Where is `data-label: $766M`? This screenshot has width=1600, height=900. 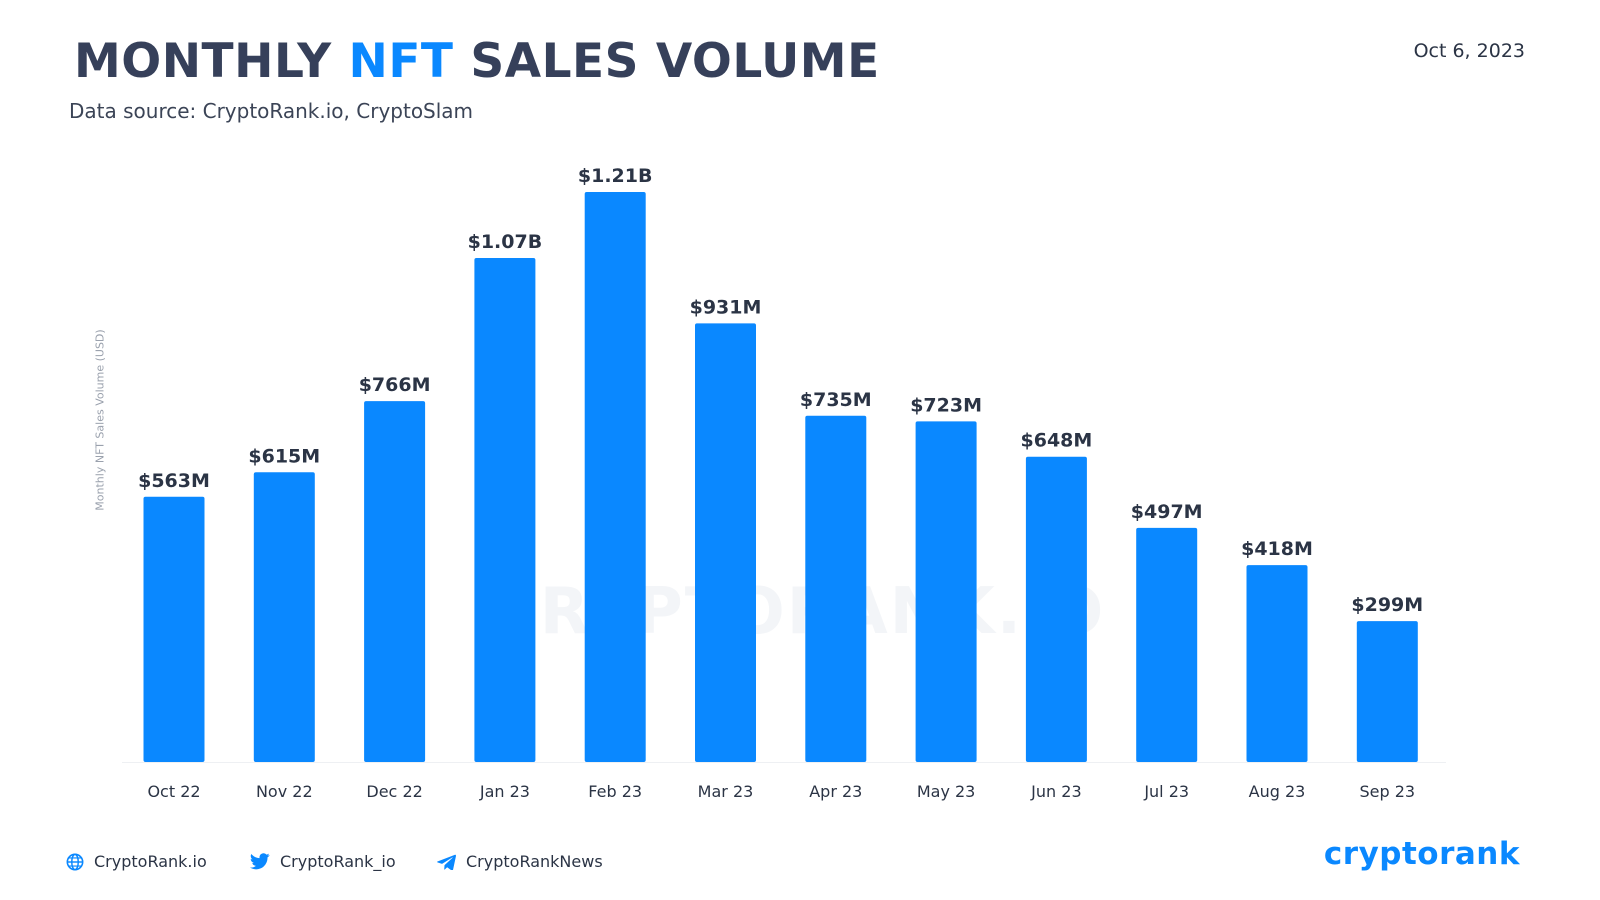
data-label: $766M is located at coordinates (395, 385).